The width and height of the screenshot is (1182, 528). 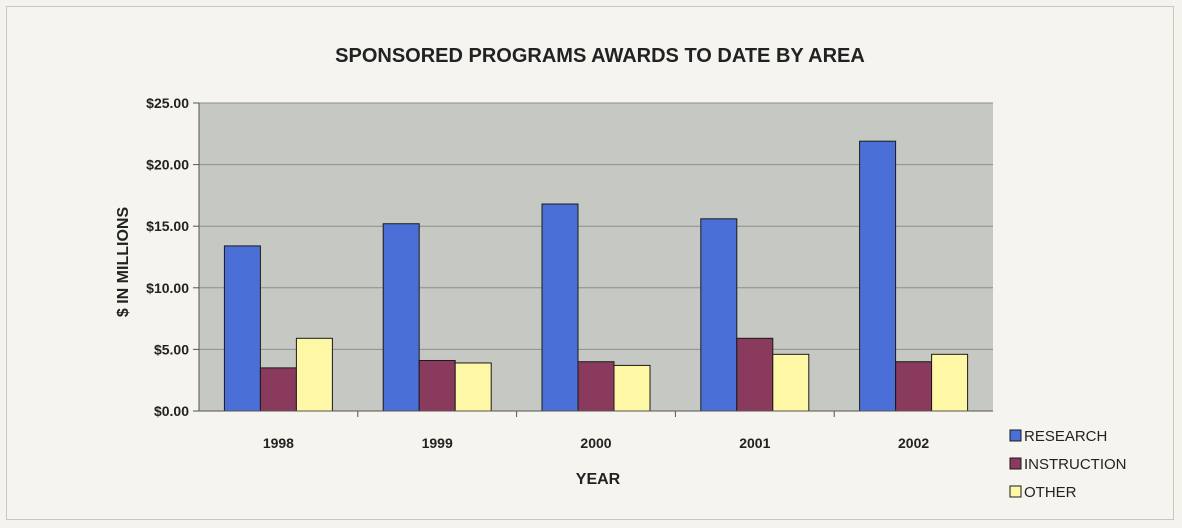 What do you see at coordinates (950, 382) in the screenshot?
I see `bar-other-2002` at bounding box center [950, 382].